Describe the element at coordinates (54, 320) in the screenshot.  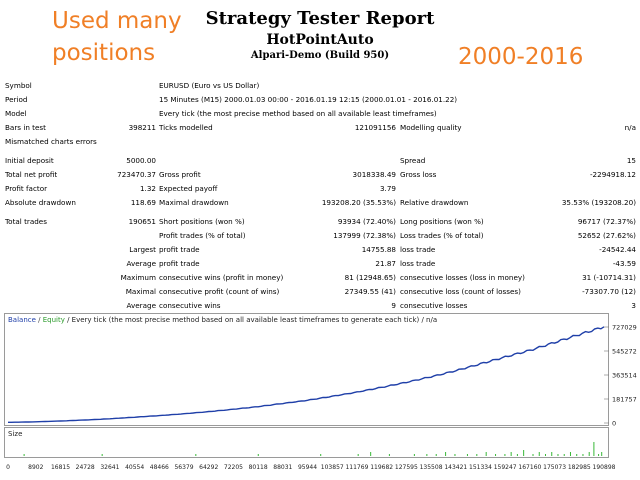
I see `legend-equity: Equity` at that location.